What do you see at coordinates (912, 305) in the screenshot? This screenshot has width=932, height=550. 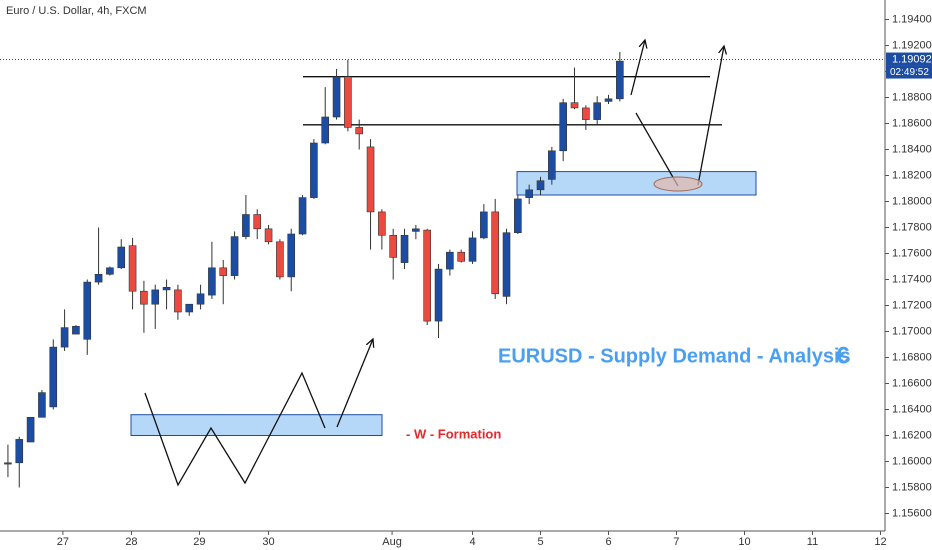 I see `y-tick-label: 1.17200` at bounding box center [912, 305].